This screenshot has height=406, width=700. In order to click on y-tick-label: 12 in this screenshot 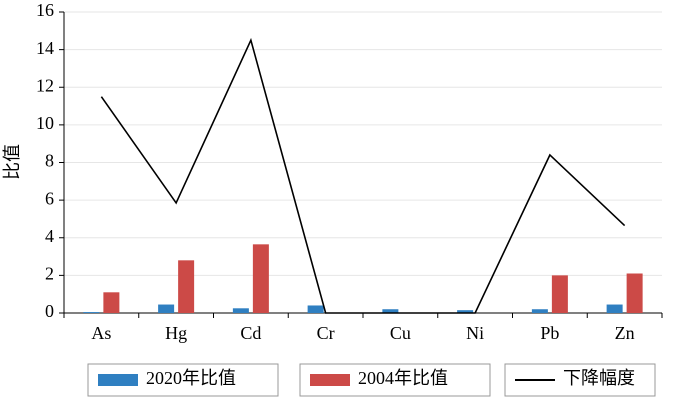, I will do `click(45, 85)`.